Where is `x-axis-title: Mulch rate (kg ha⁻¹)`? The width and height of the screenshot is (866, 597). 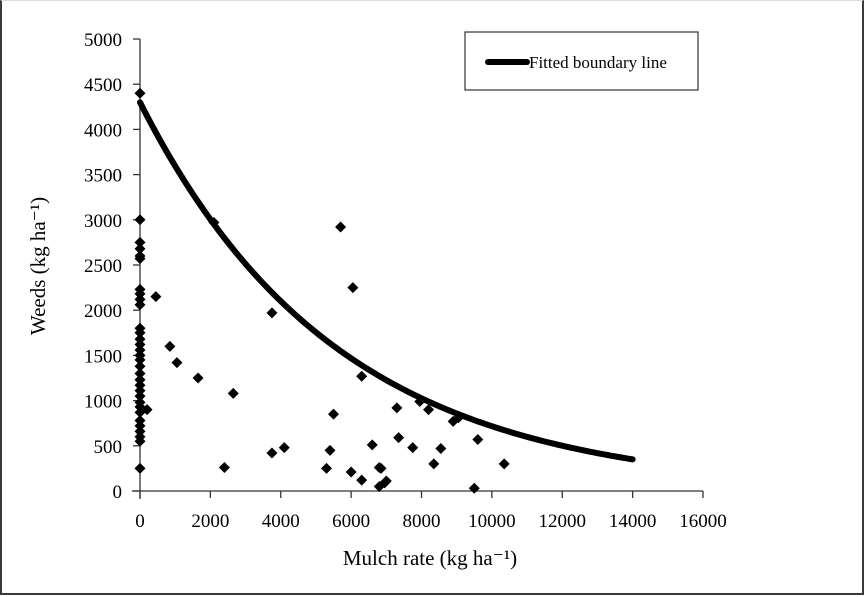
x-axis-title: Mulch rate (kg ha⁻¹) is located at coordinates (430, 558).